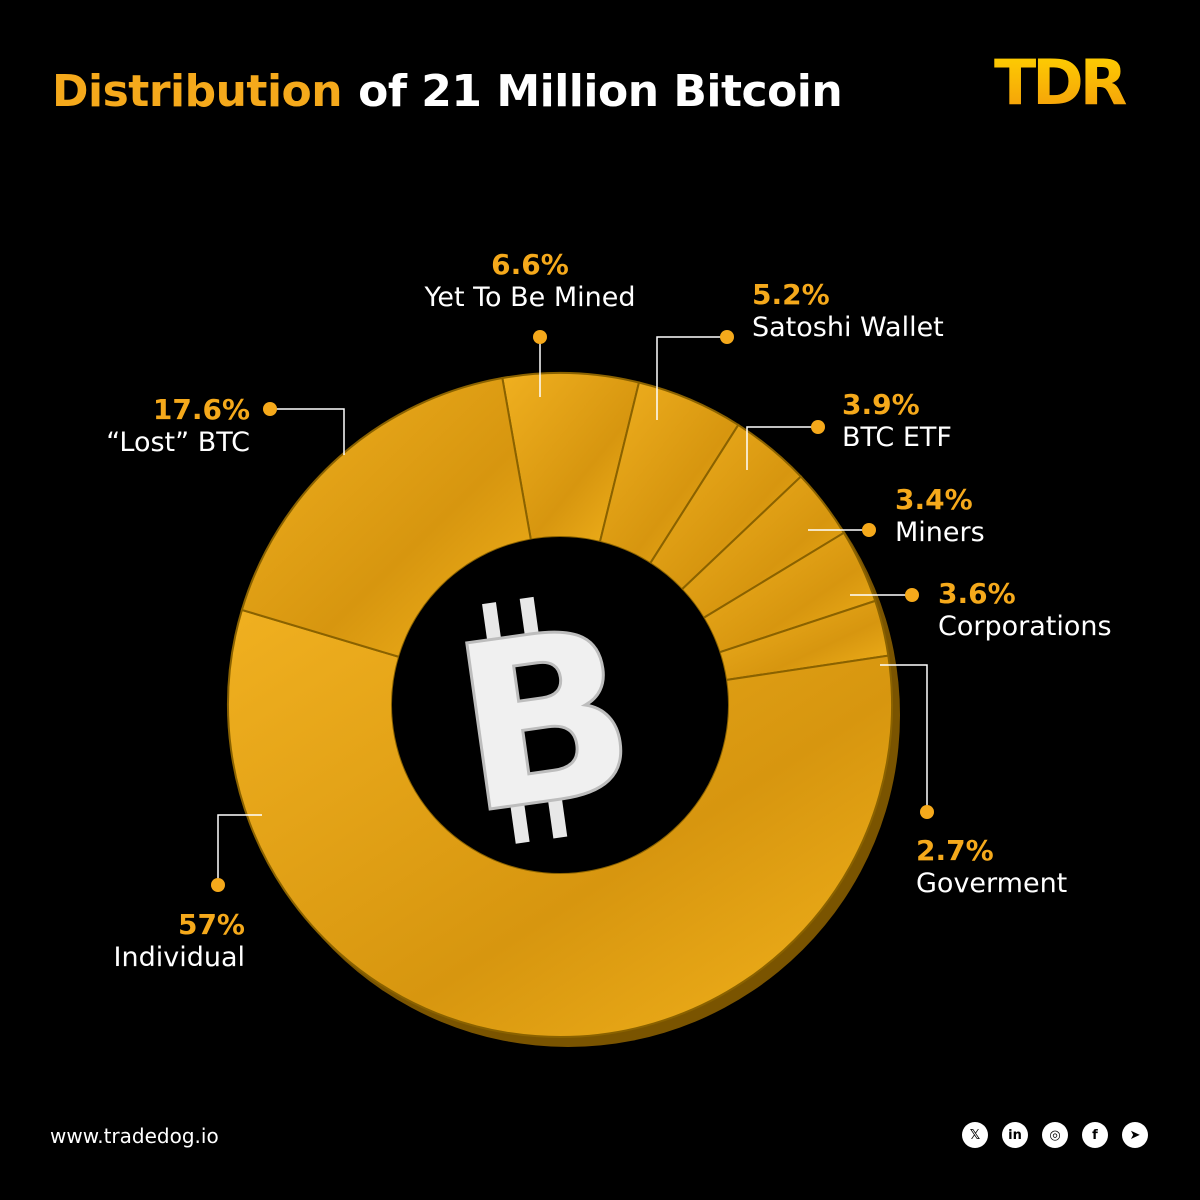 The image size is (1200, 1200). Describe the element at coordinates (1025, 626) in the screenshot. I see `slice-name: Corporations` at that location.